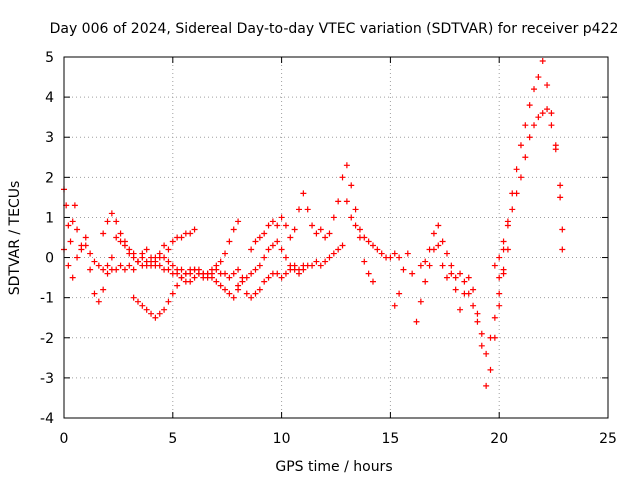 The width and height of the screenshot is (640, 480). What do you see at coordinates (47, 339) in the screenshot?
I see `y-tick-label: -2` at bounding box center [47, 339].